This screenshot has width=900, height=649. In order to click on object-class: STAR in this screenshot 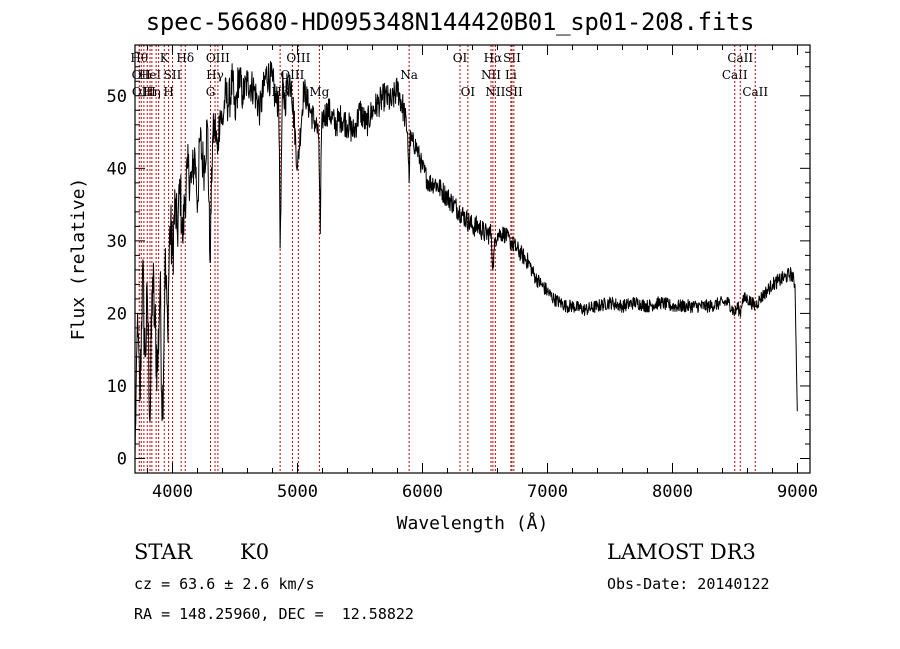, I will do `click(163, 552)`.